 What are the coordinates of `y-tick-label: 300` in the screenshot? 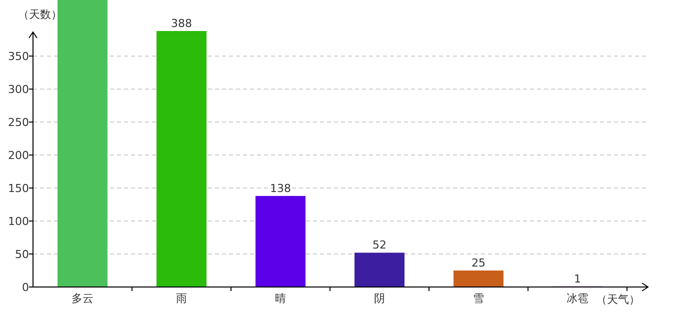 It's located at (18, 89).